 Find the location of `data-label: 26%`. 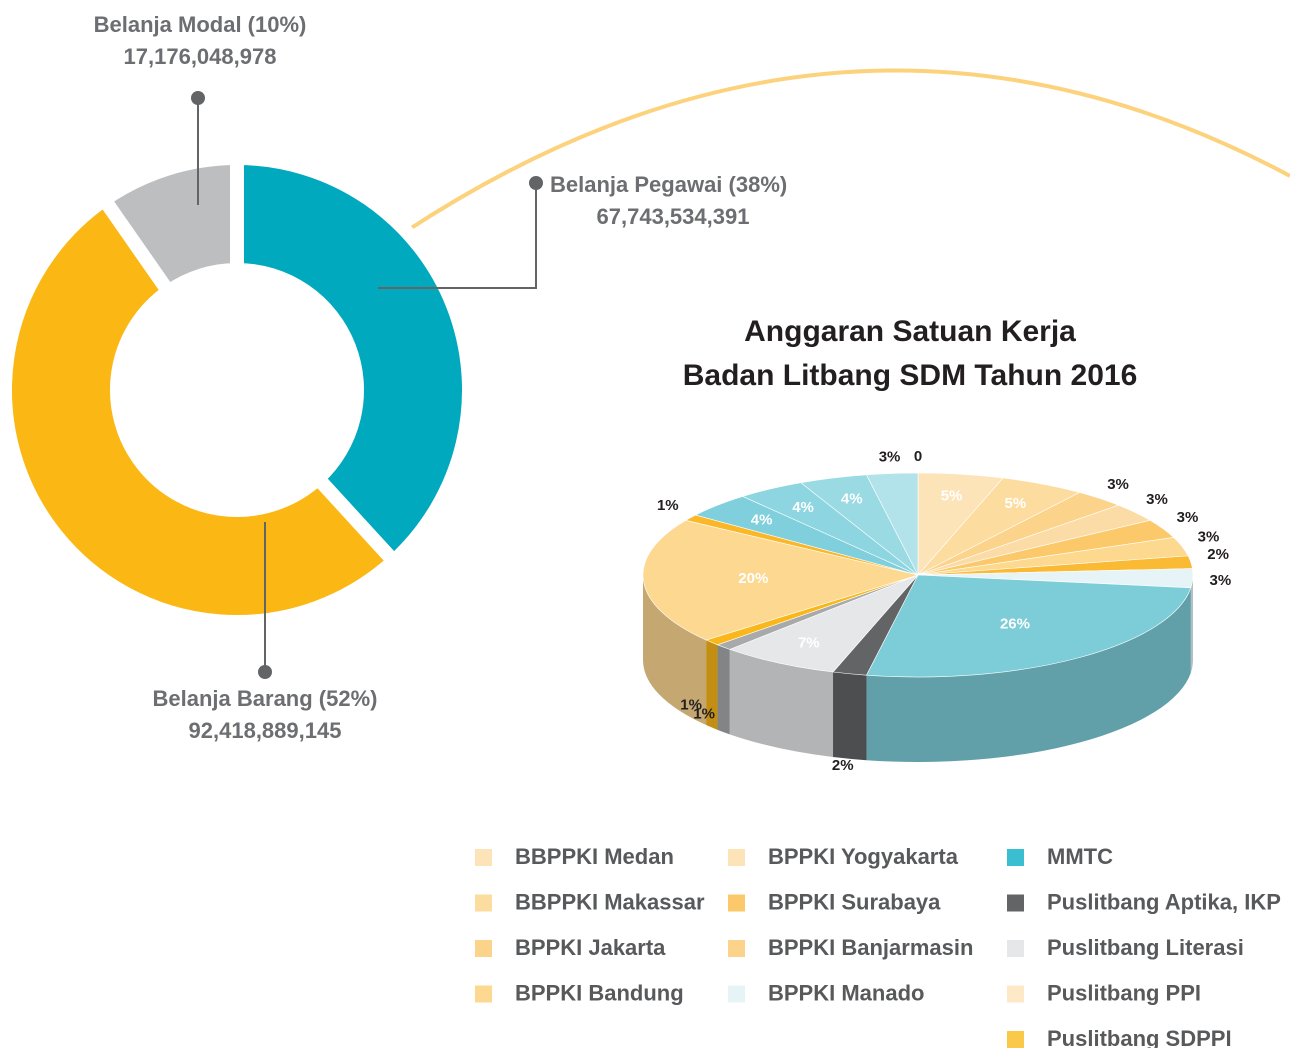

data-label: 26% is located at coordinates (1015, 623).